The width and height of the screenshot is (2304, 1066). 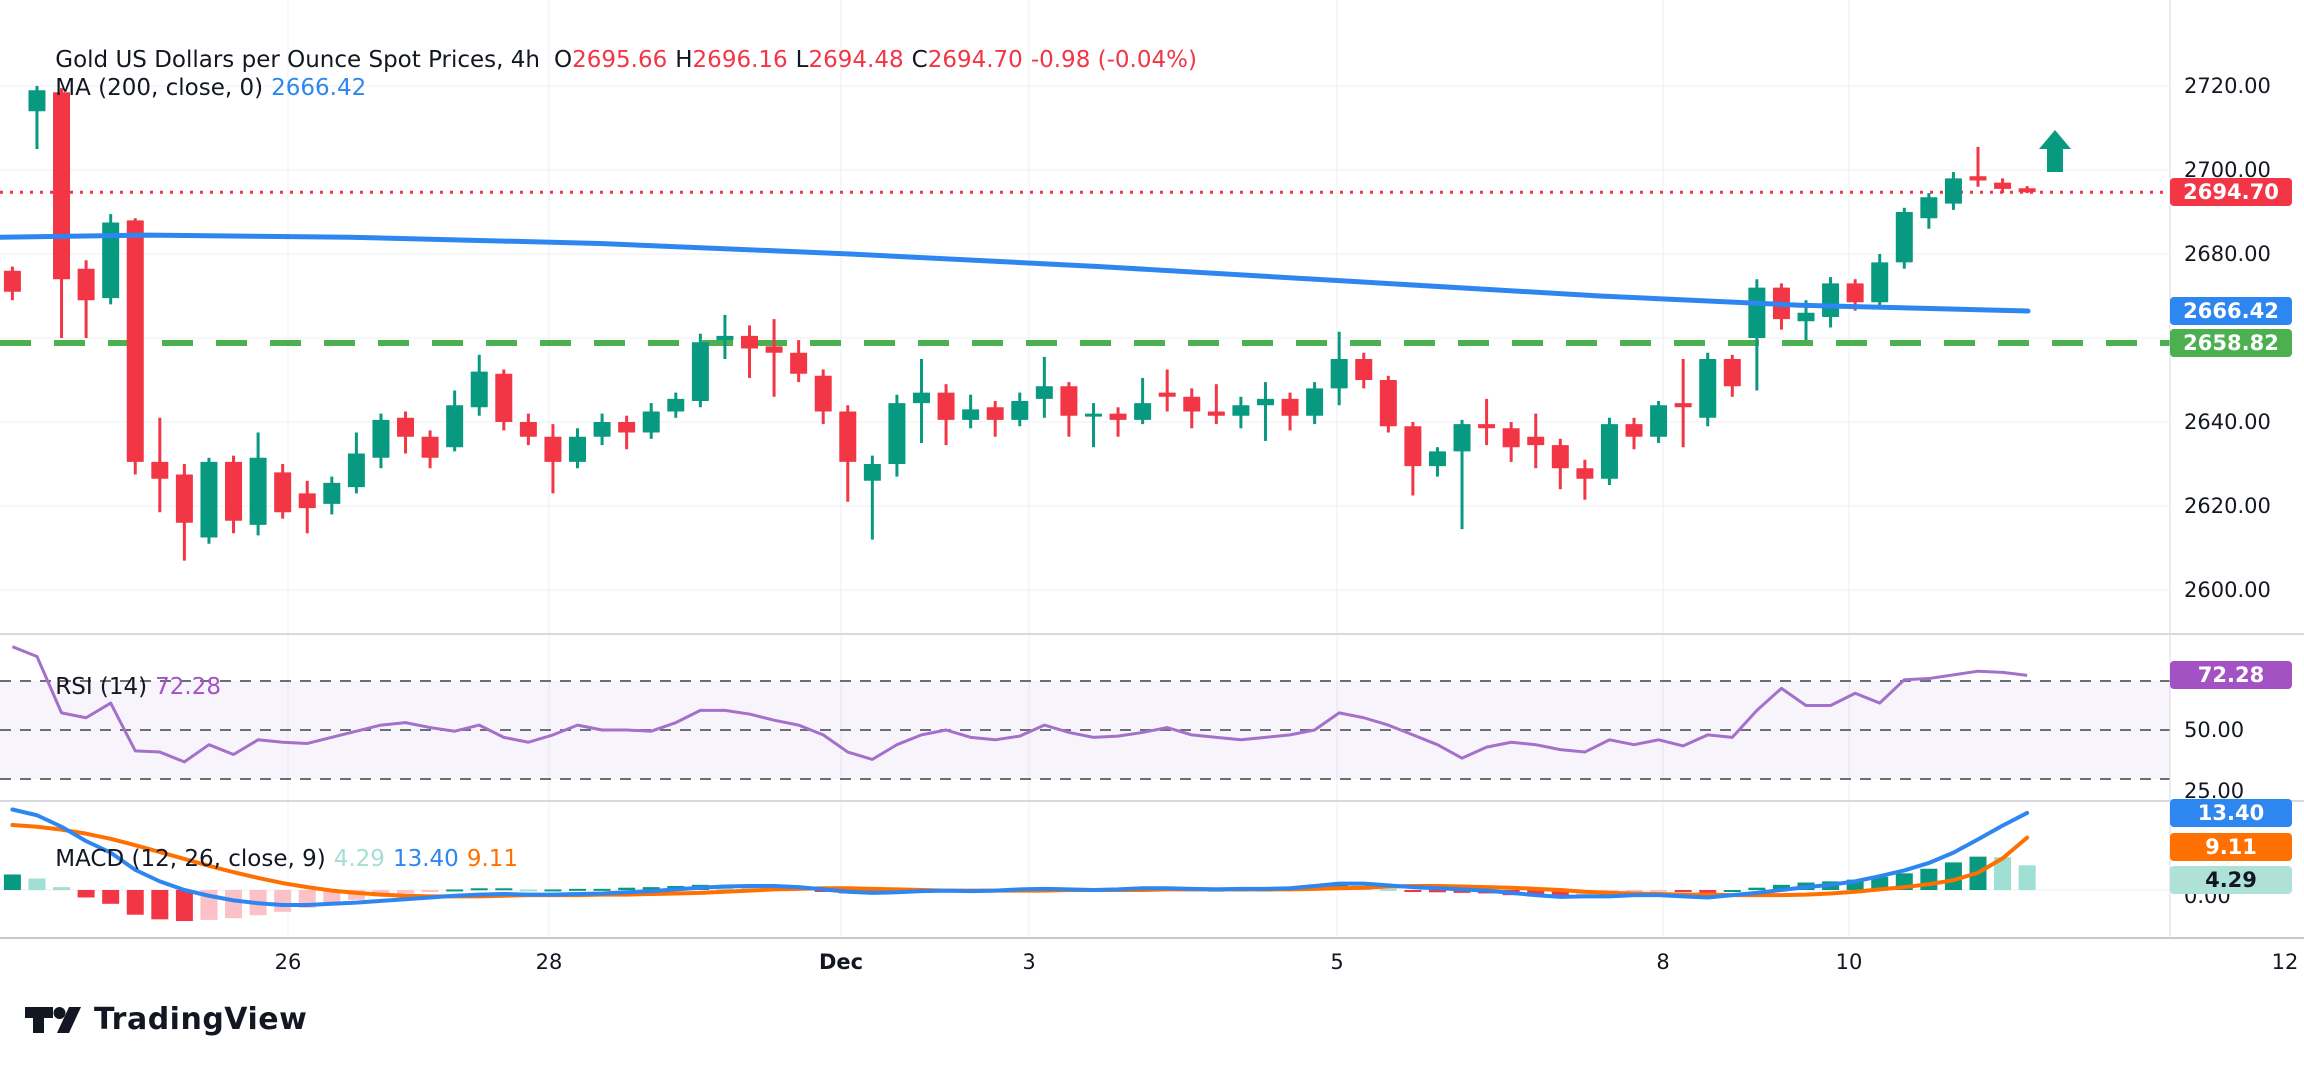 I want to click on axis-price-label: 2640.00, so click(x=2227, y=422).